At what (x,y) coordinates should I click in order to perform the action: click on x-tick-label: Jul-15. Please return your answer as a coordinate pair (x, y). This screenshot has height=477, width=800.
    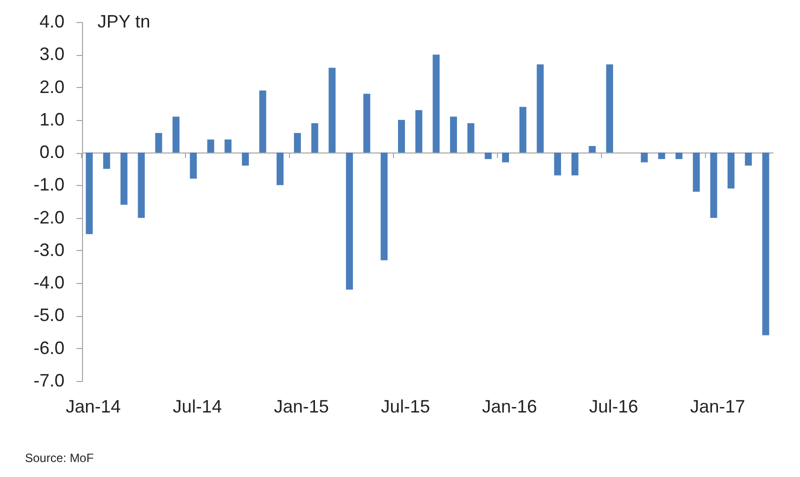
    Looking at the image, I should click on (405, 406).